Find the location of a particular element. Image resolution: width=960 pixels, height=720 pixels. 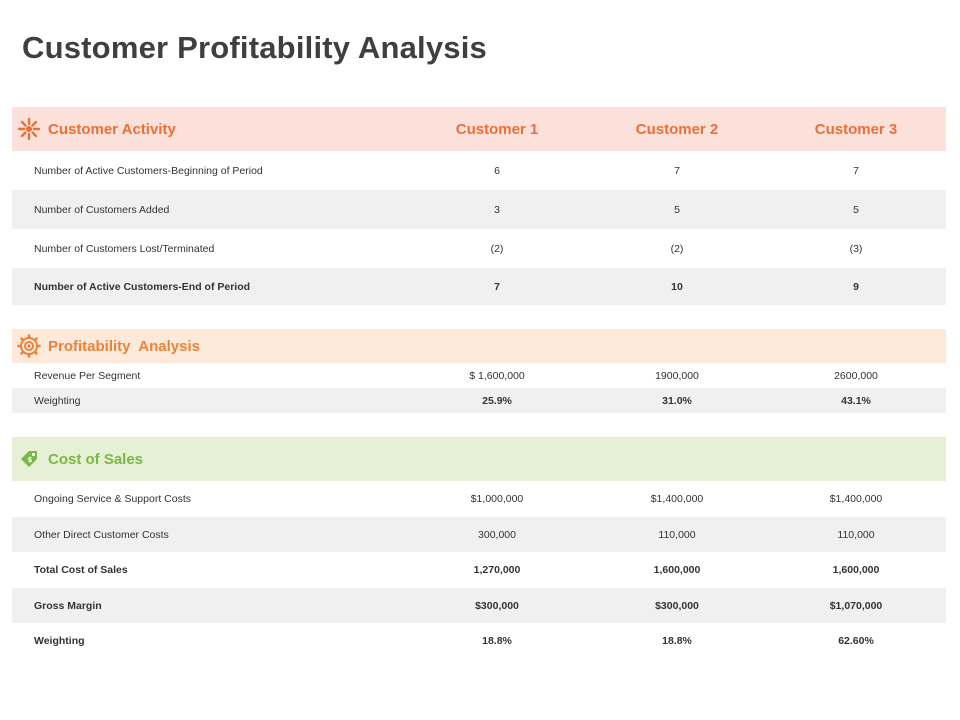

cell-customer-3: 5 is located at coordinates (856, 209).